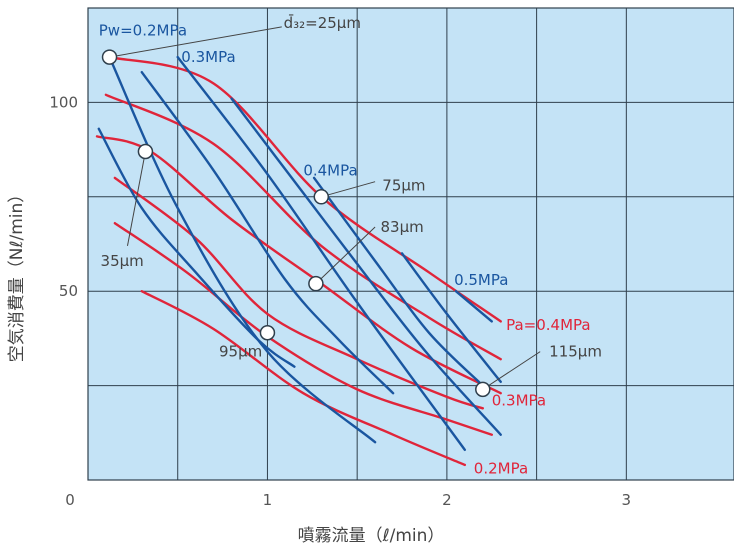 This screenshot has height=550, width=734. What do you see at coordinates (481, 280) in the screenshot?
I see `series-label-0-5mpa: 0.5MPa` at bounding box center [481, 280].